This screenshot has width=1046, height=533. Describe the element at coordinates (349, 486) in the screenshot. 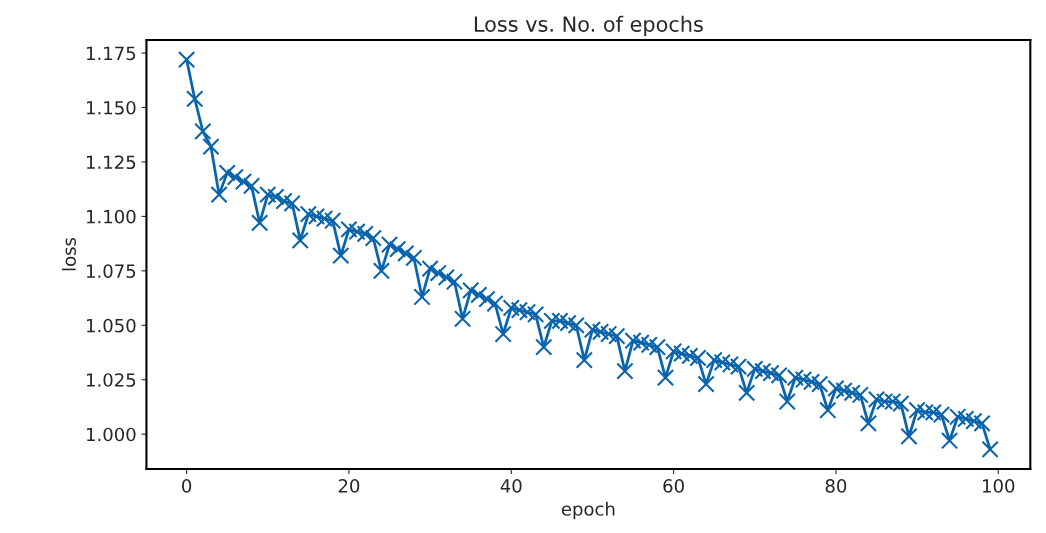

I see `x-tick-label: 20` at that location.